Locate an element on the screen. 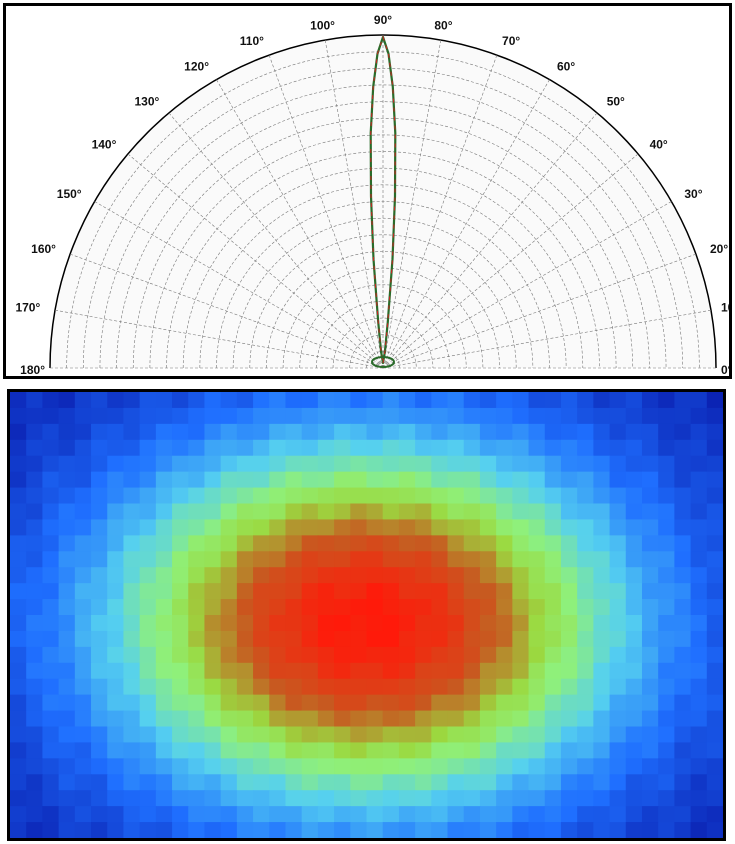 The image size is (735, 844). polar-angle-gridline is located at coordinates (354, 204).